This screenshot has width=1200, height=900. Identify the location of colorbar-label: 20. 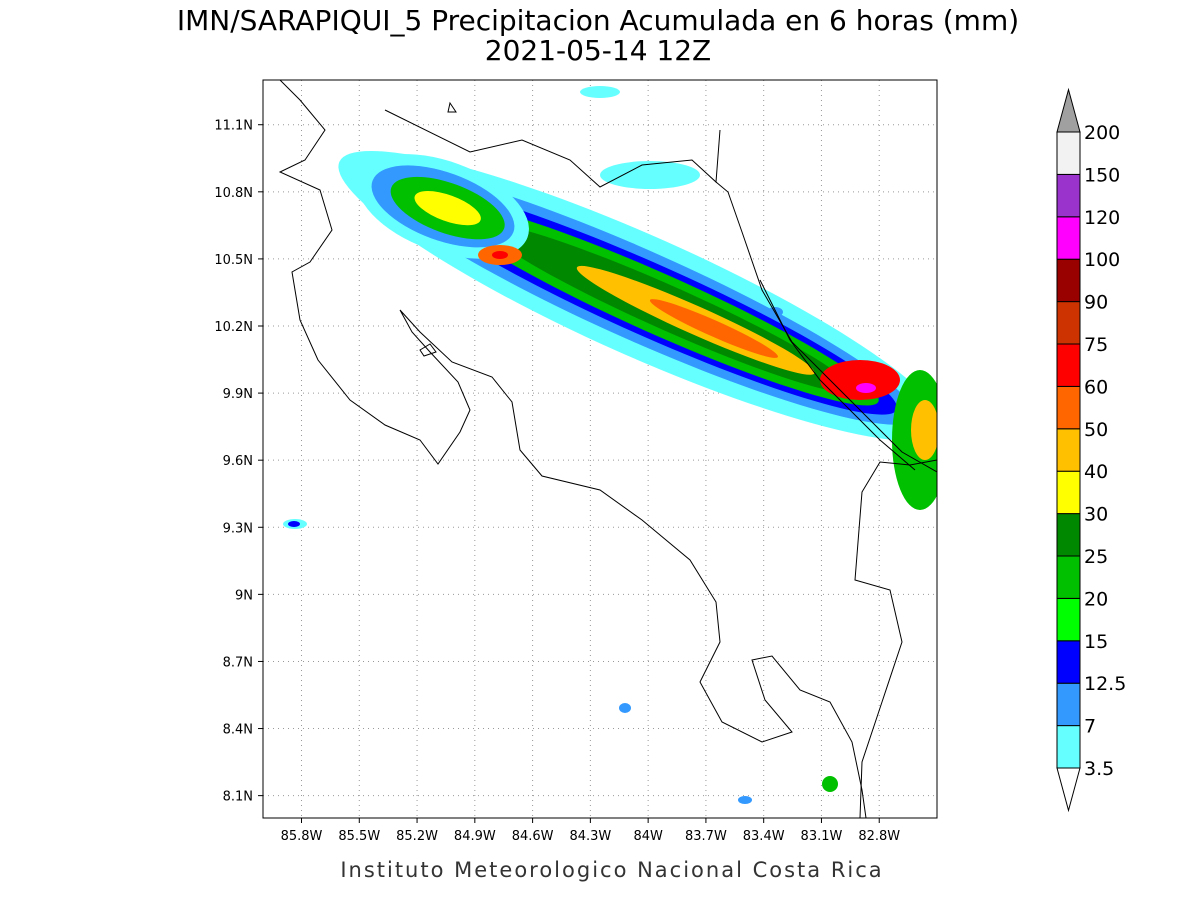
(1096, 599).